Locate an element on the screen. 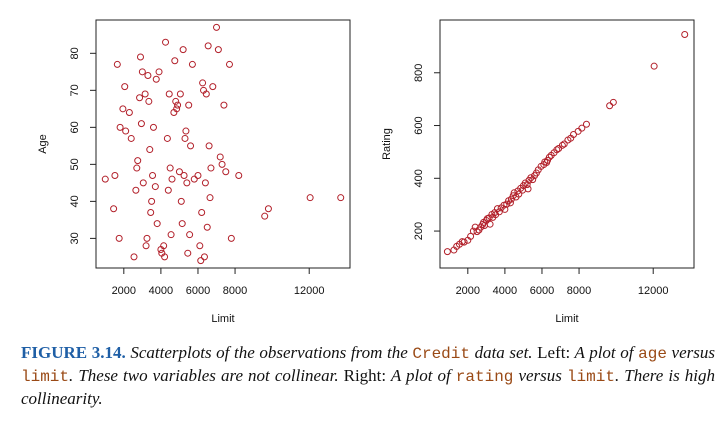 This screenshot has height=429, width=726. rating-x-axis-label: Limit is located at coordinates (566, 319).